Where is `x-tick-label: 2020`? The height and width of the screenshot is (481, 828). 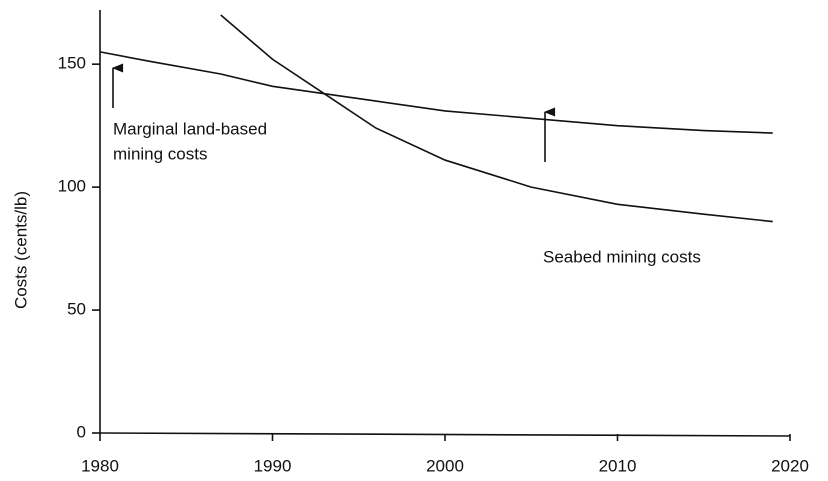 x-tick-label: 2020 is located at coordinates (790, 465).